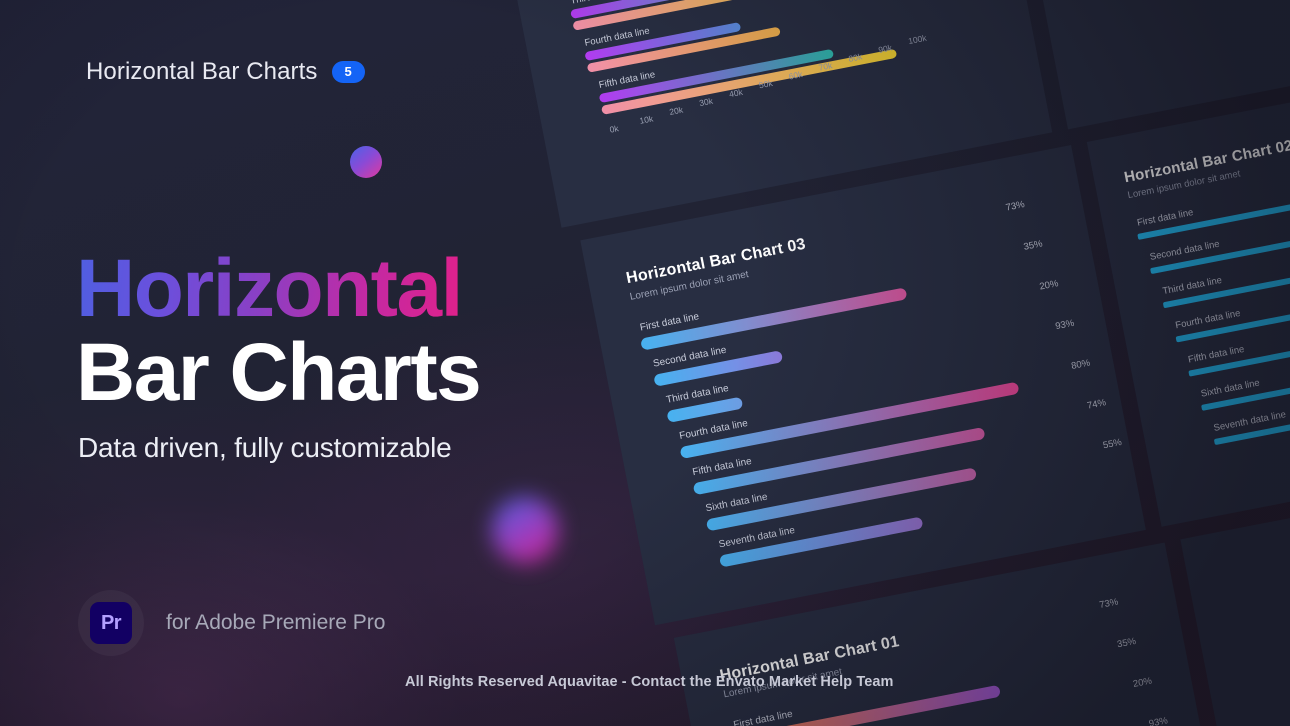 Image resolution: width=1290 pixels, height=726 pixels. I want to click on tagline: Data driven, fully customizable, so click(265, 447).